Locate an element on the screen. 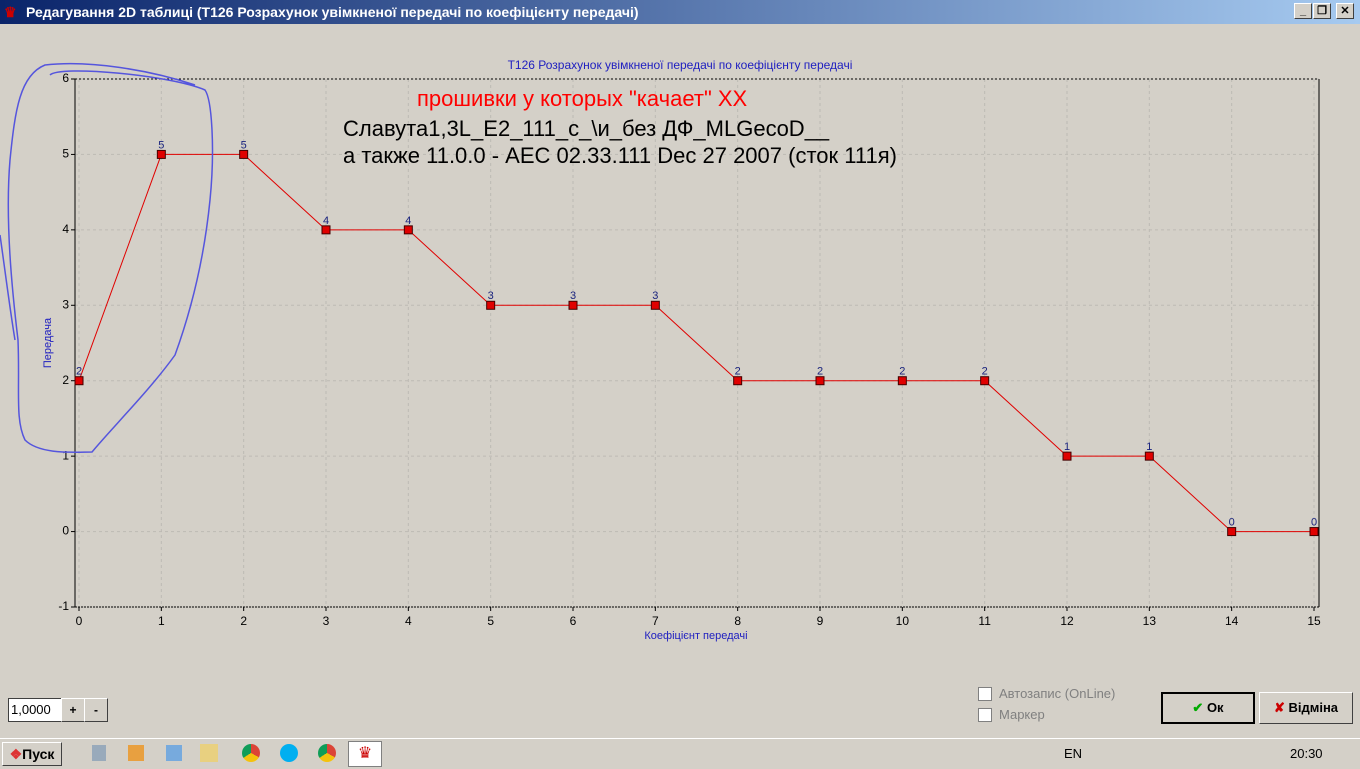 The width and height of the screenshot is (1360, 769). cancel-button: ✘ Відміна is located at coordinates (1306, 708).